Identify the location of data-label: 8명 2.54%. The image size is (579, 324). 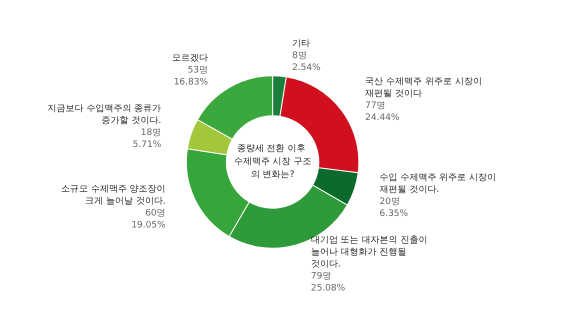
(307, 62).